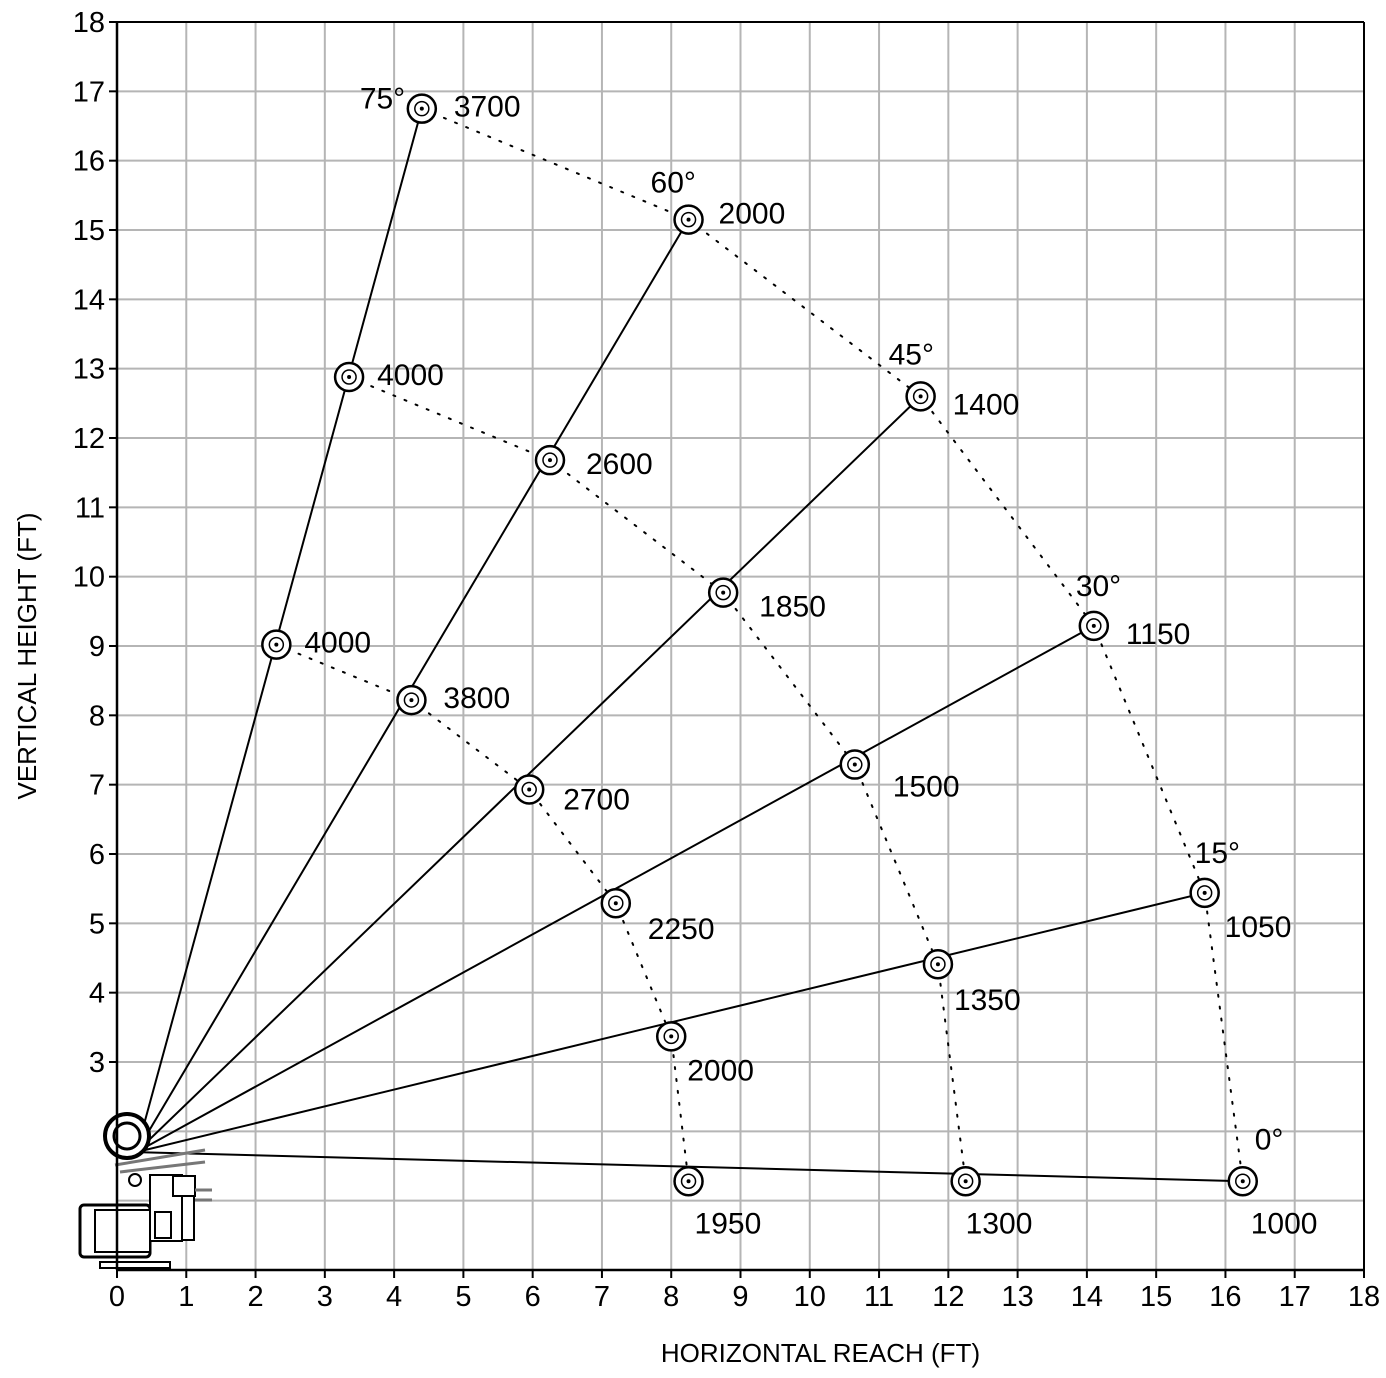 This screenshot has height=1378, width=1386. Describe the element at coordinates (27, 656) in the screenshot. I see `y-axis-title: VERTICAL HEIGHT (FT)` at that location.